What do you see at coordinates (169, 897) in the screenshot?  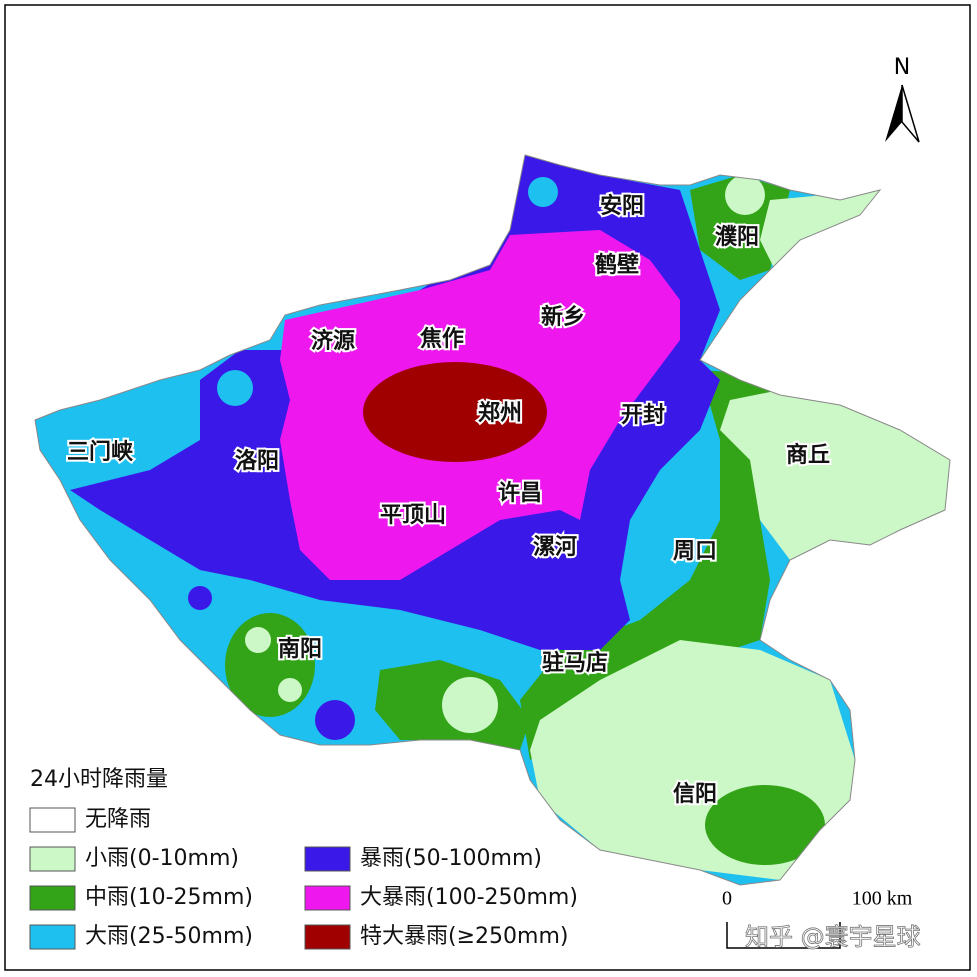 I see `legend-label: 中雨(10-25mm)` at bounding box center [169, 897].